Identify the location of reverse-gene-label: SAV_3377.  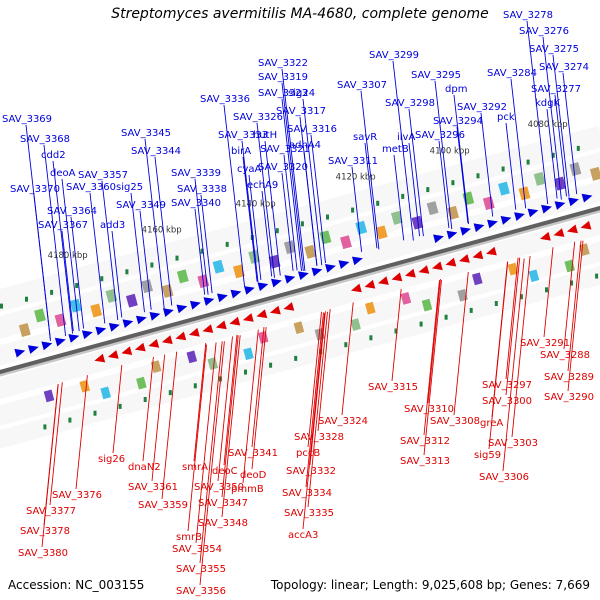
(51, 511).